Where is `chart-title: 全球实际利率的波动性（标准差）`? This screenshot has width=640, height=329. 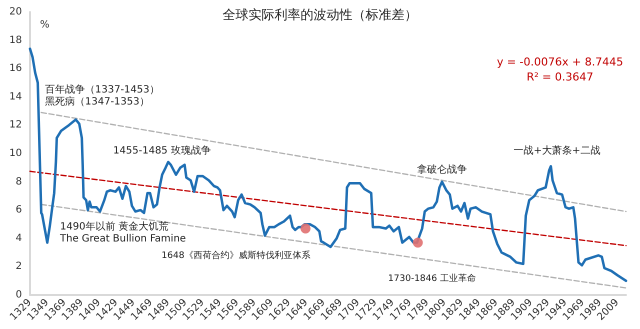
chart-title: 全球实际利率的波动性（标准差） is located at coordinates (320, 15).